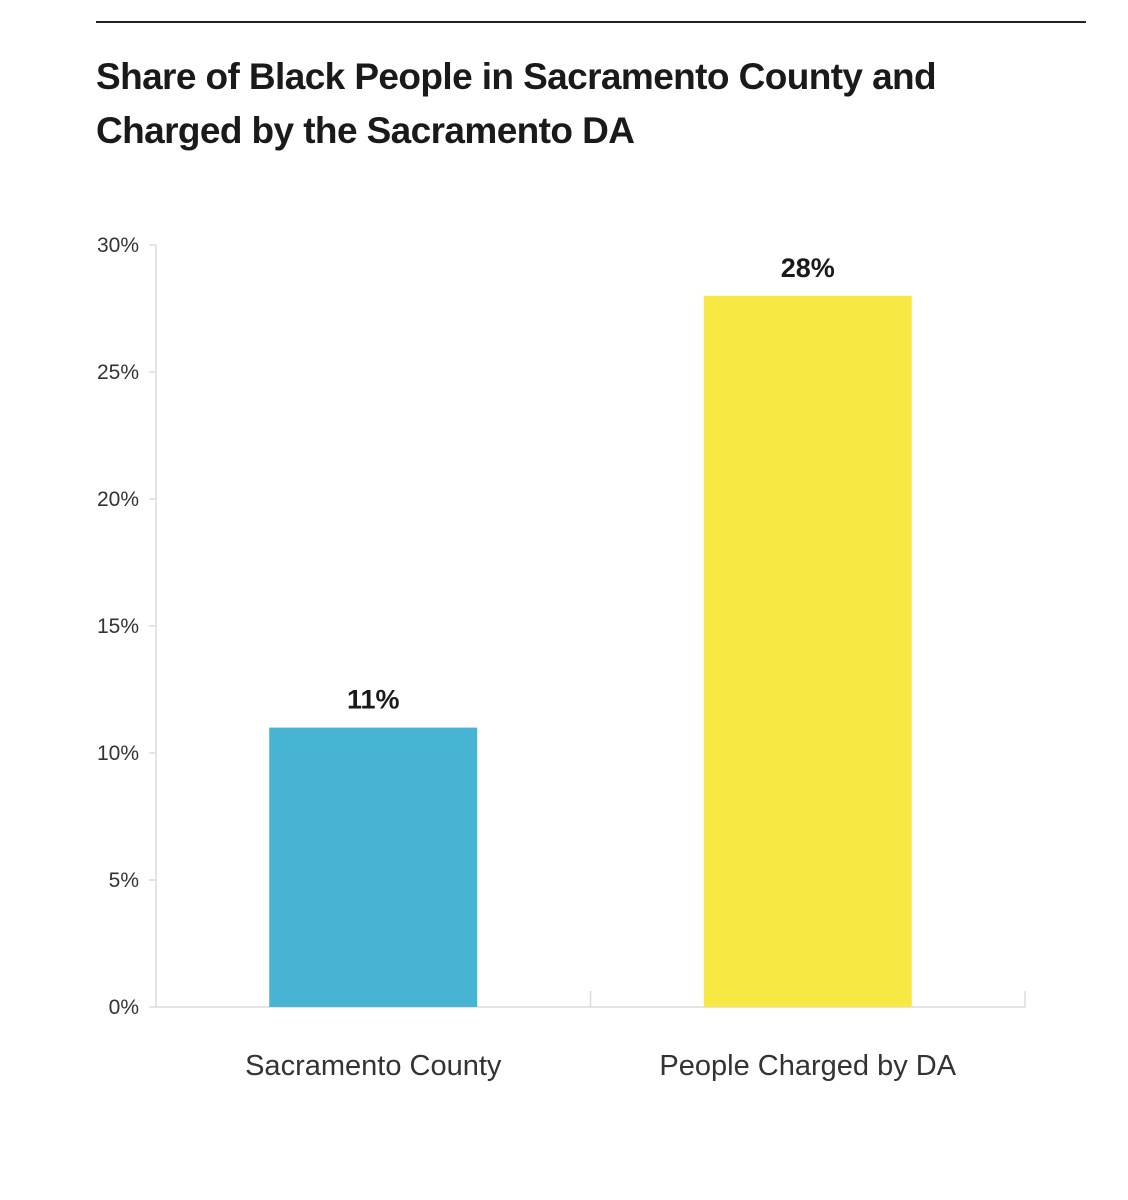  I want to click on data-label-1: 11%, so click(373, 700).